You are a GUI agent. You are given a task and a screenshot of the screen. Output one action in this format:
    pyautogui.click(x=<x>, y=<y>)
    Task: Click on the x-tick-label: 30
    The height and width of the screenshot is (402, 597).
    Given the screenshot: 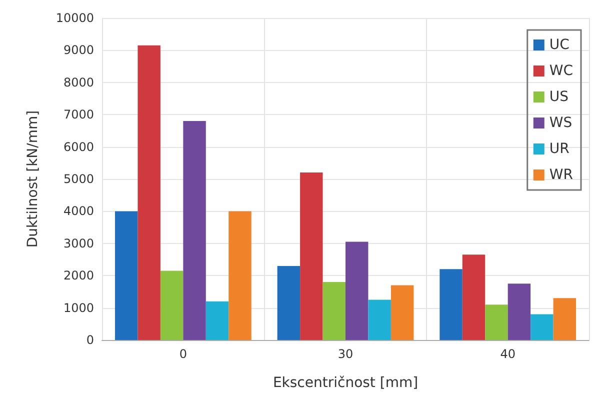 What is the action you would take?
    pyautogui.click(x=346, y=354)
    